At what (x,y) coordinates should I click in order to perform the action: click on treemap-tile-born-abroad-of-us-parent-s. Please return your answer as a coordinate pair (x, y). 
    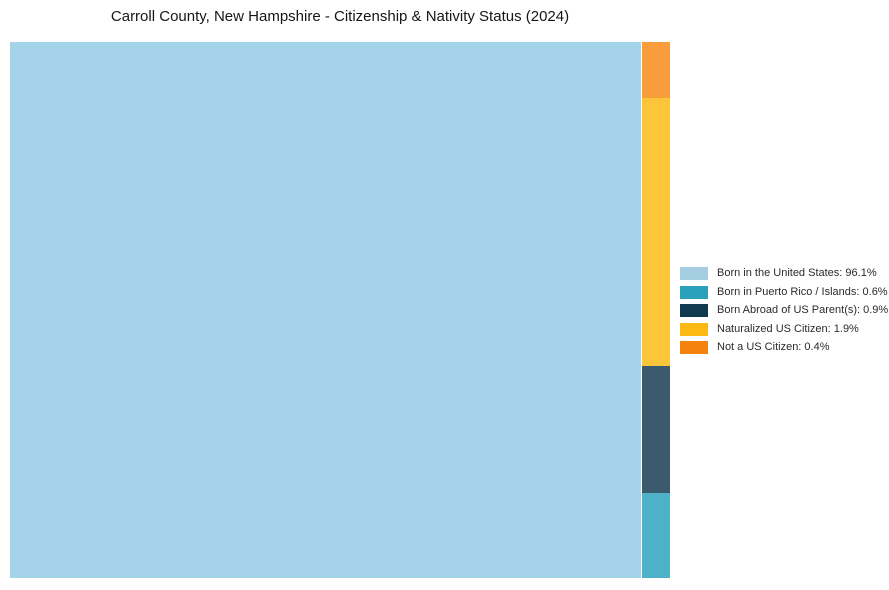
    Looking at the image, I should click on (656, 430).